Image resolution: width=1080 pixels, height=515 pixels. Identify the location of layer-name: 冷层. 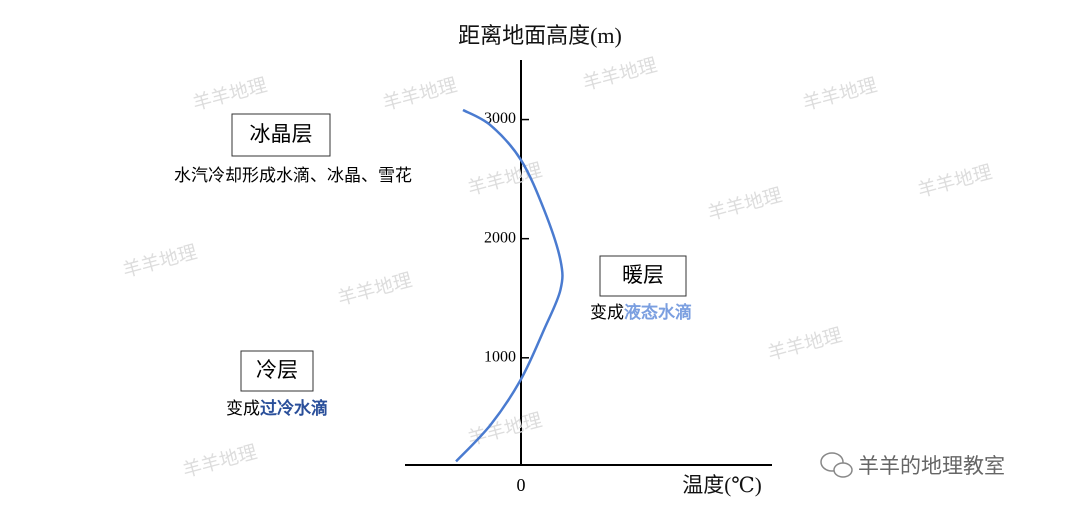
(277, 370).